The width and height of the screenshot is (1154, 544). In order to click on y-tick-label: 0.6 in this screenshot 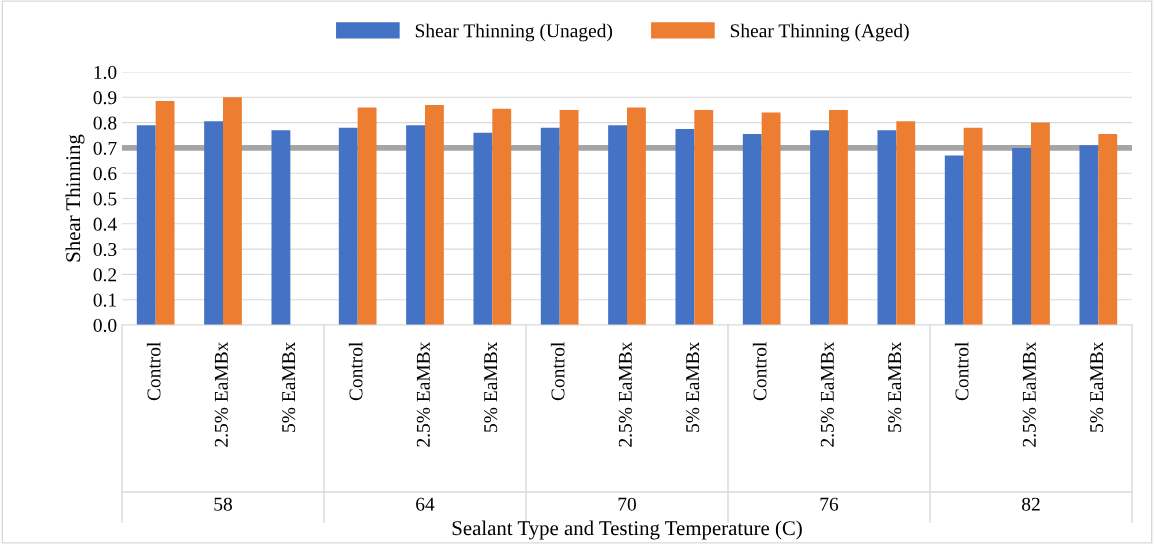, I will do `click(105, 174)`.